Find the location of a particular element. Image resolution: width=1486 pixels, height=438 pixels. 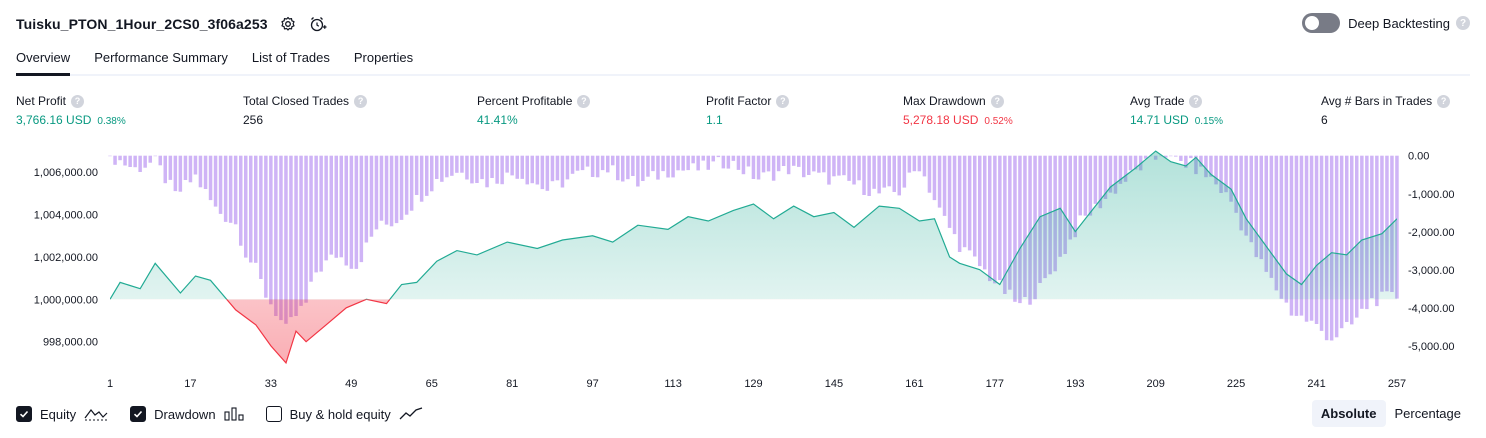

stat-label: Avg # Bars in Trades is located at coordinates (1377, 101).